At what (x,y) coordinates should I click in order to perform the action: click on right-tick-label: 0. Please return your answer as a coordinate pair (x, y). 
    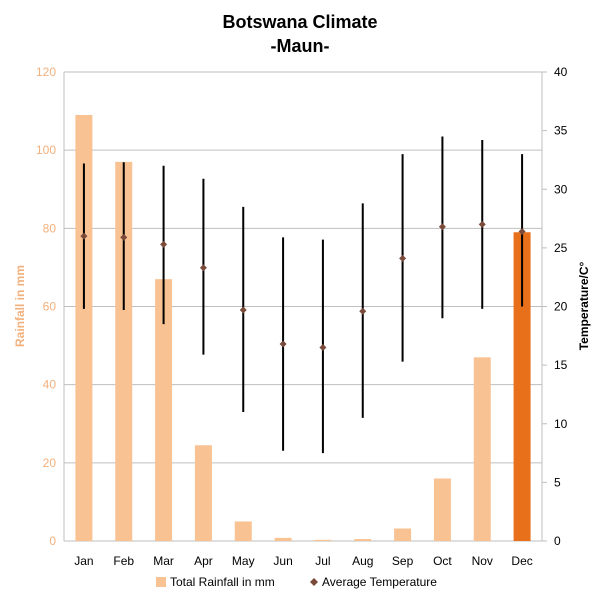
    Looking at the image, I should click on (557, 541).